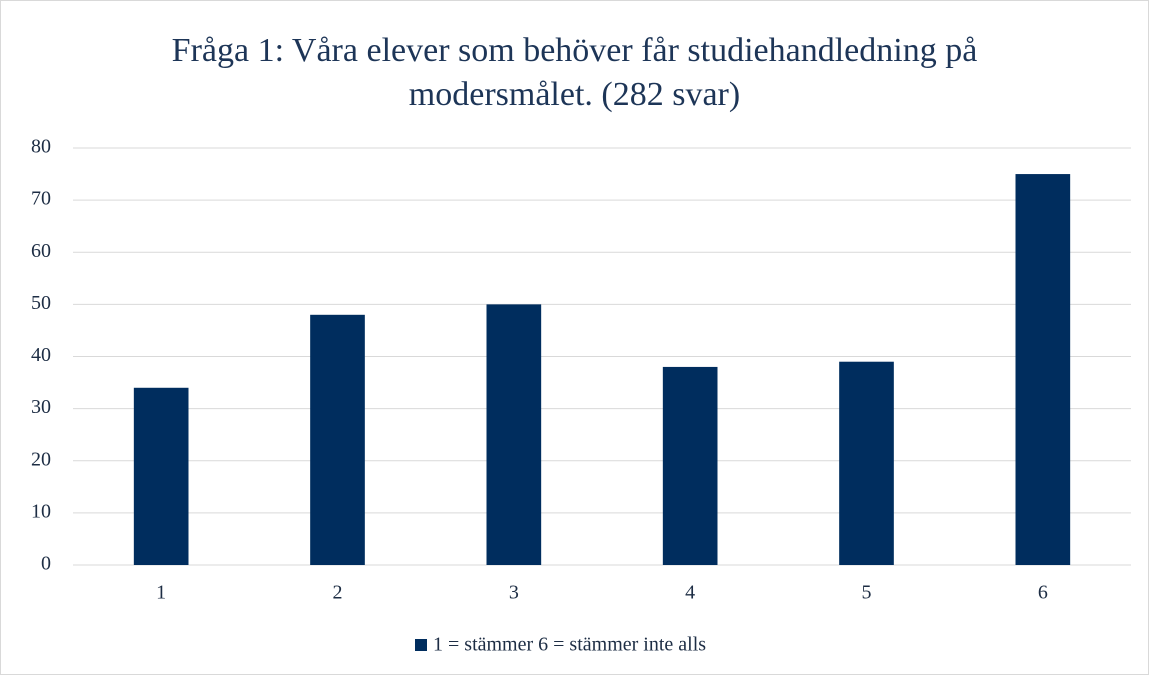  Describe the element at coordinates (41, 407) in the screenshot. I see `y-tick-label: 30` at that location.